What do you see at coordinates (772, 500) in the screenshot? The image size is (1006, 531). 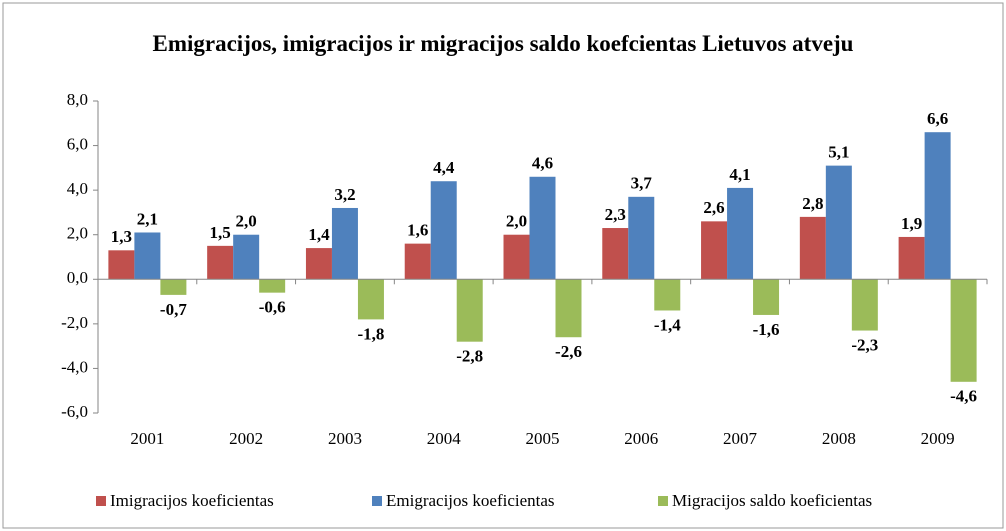 I see `legend-label: Migracijos saldo koeficientas` at bounding box center [772, 500].